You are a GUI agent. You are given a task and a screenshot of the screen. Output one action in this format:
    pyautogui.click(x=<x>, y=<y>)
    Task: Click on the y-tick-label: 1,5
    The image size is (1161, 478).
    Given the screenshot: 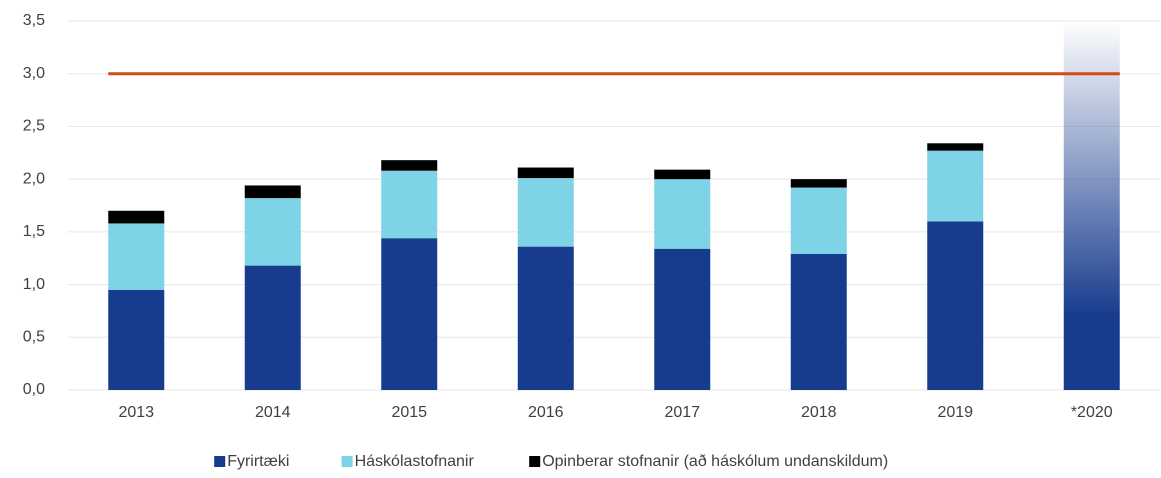 What is the action you would take?
    pyautogui.click(x=34, y=231)
    